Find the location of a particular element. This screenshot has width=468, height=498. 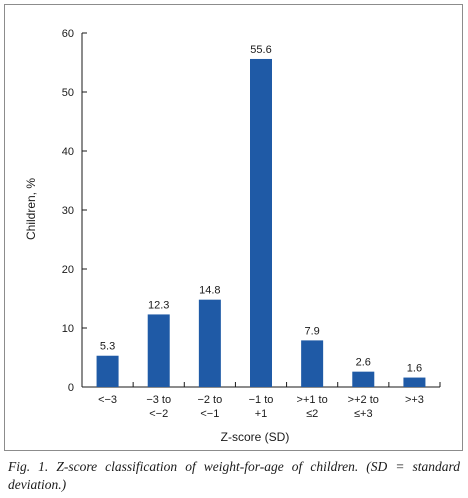

x-axis-label: Z-score (SD) is located at coordinates (255, 437).